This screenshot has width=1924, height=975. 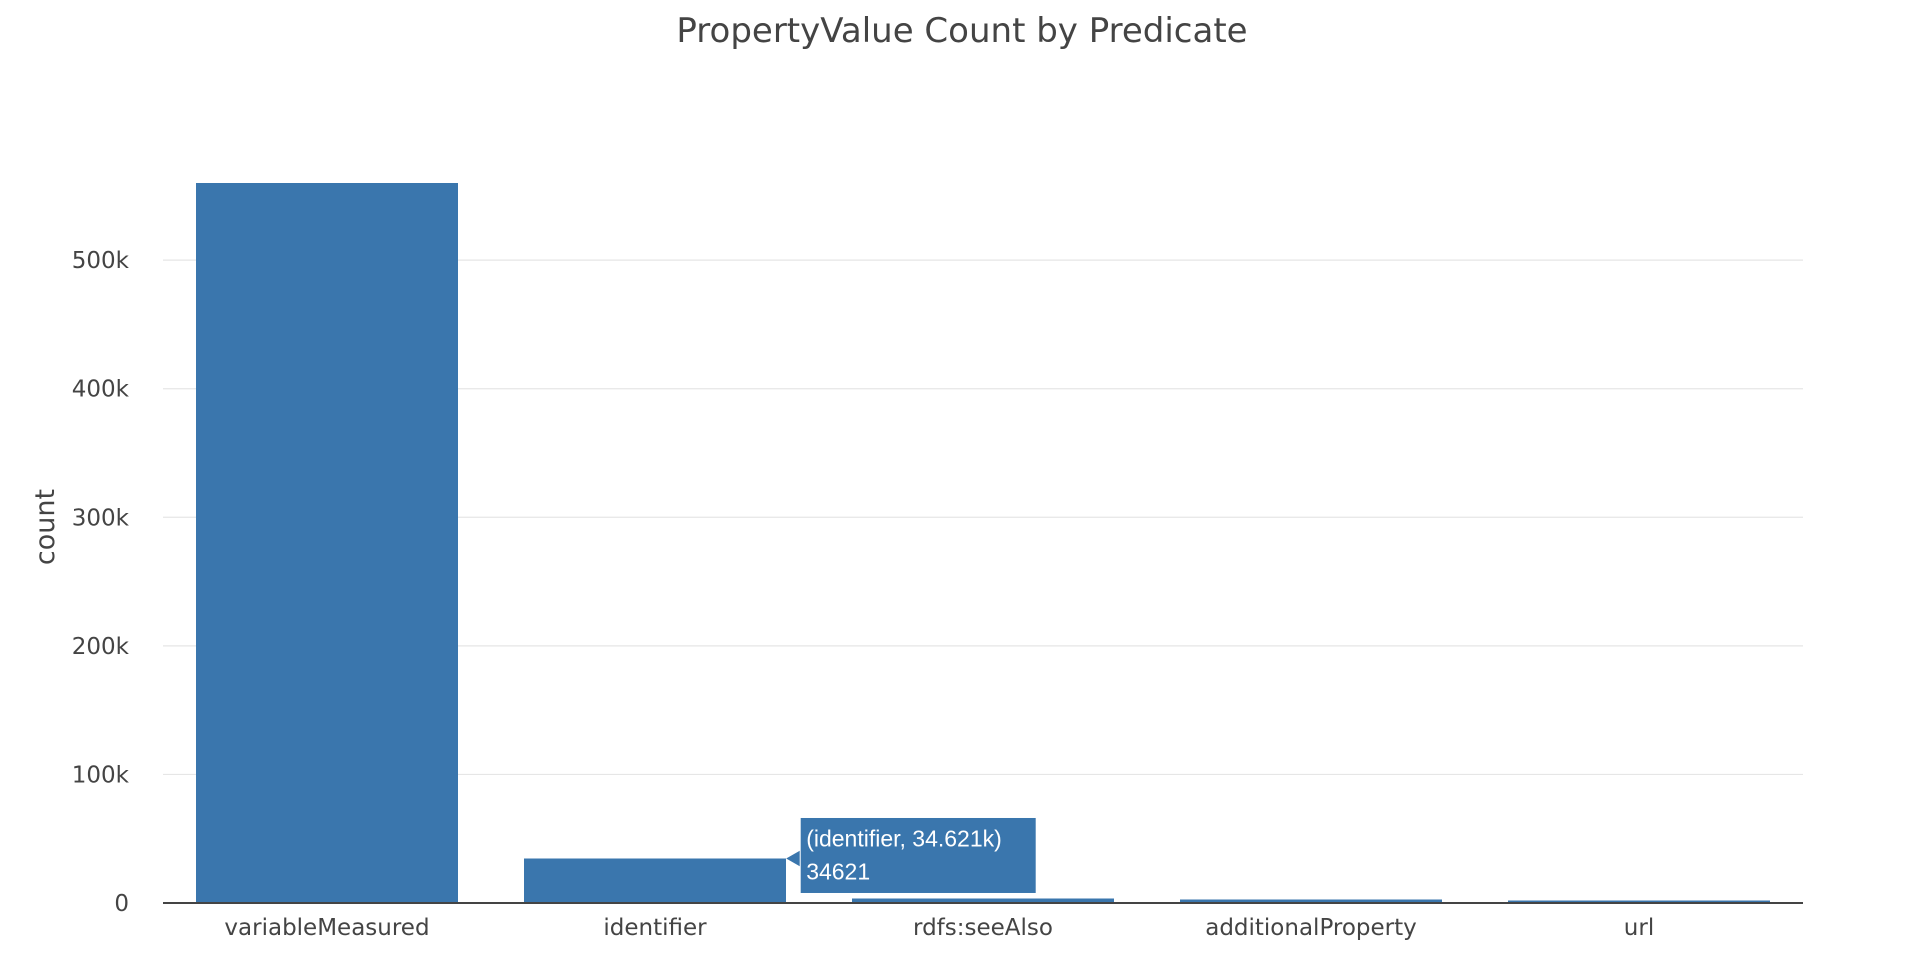 What do you see at coordinates (101, 518) in the screenshot?
I see `y-tick-label: 300k` at bounding box center [101, 518].